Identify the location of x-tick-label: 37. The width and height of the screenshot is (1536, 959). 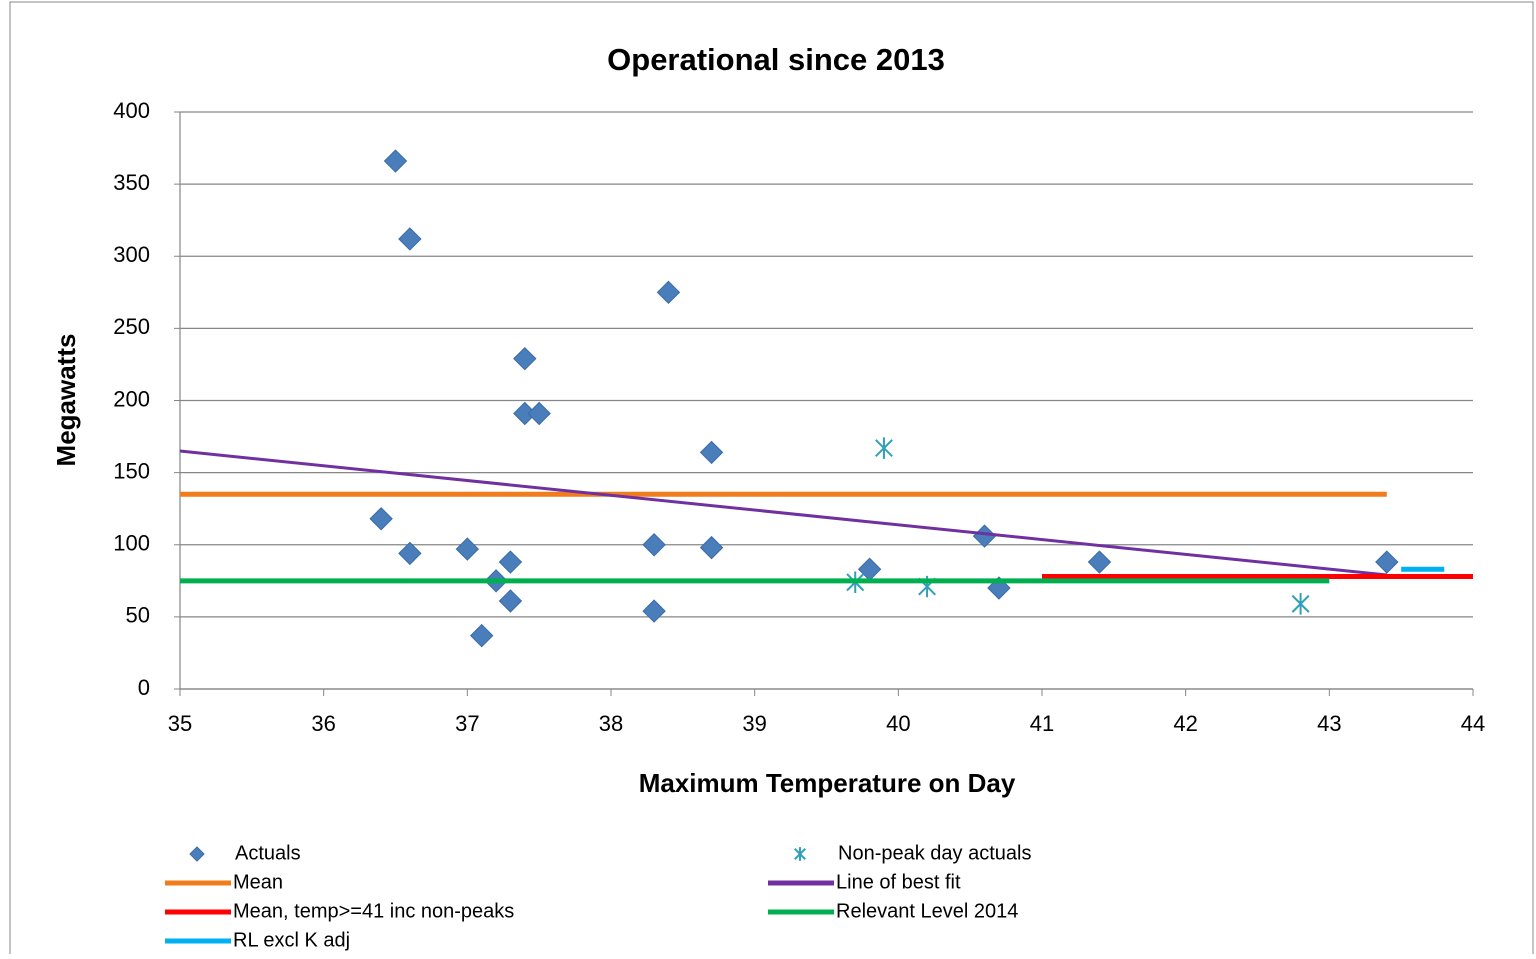
(467, 723).